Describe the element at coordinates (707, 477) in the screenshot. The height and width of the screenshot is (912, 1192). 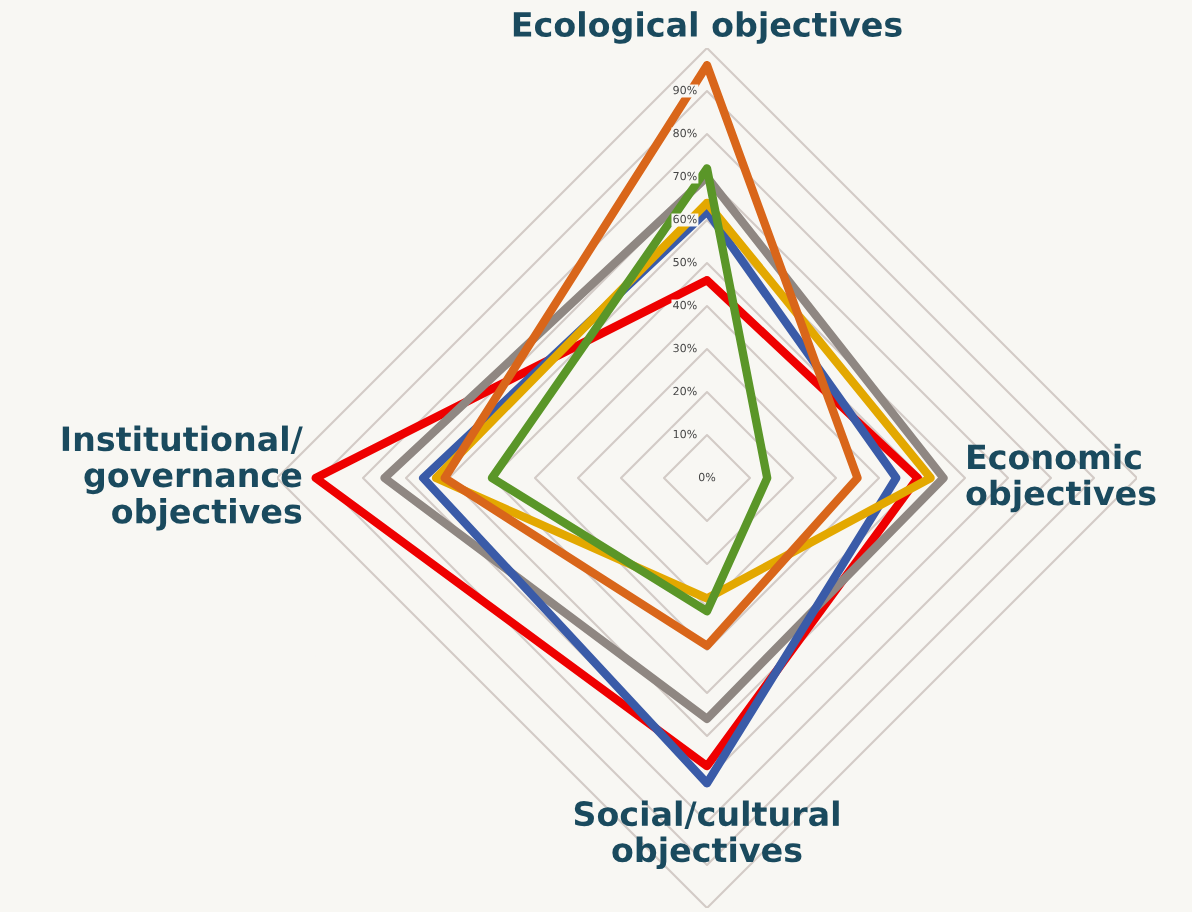
I see `y-tick-label: 0%` at that location.